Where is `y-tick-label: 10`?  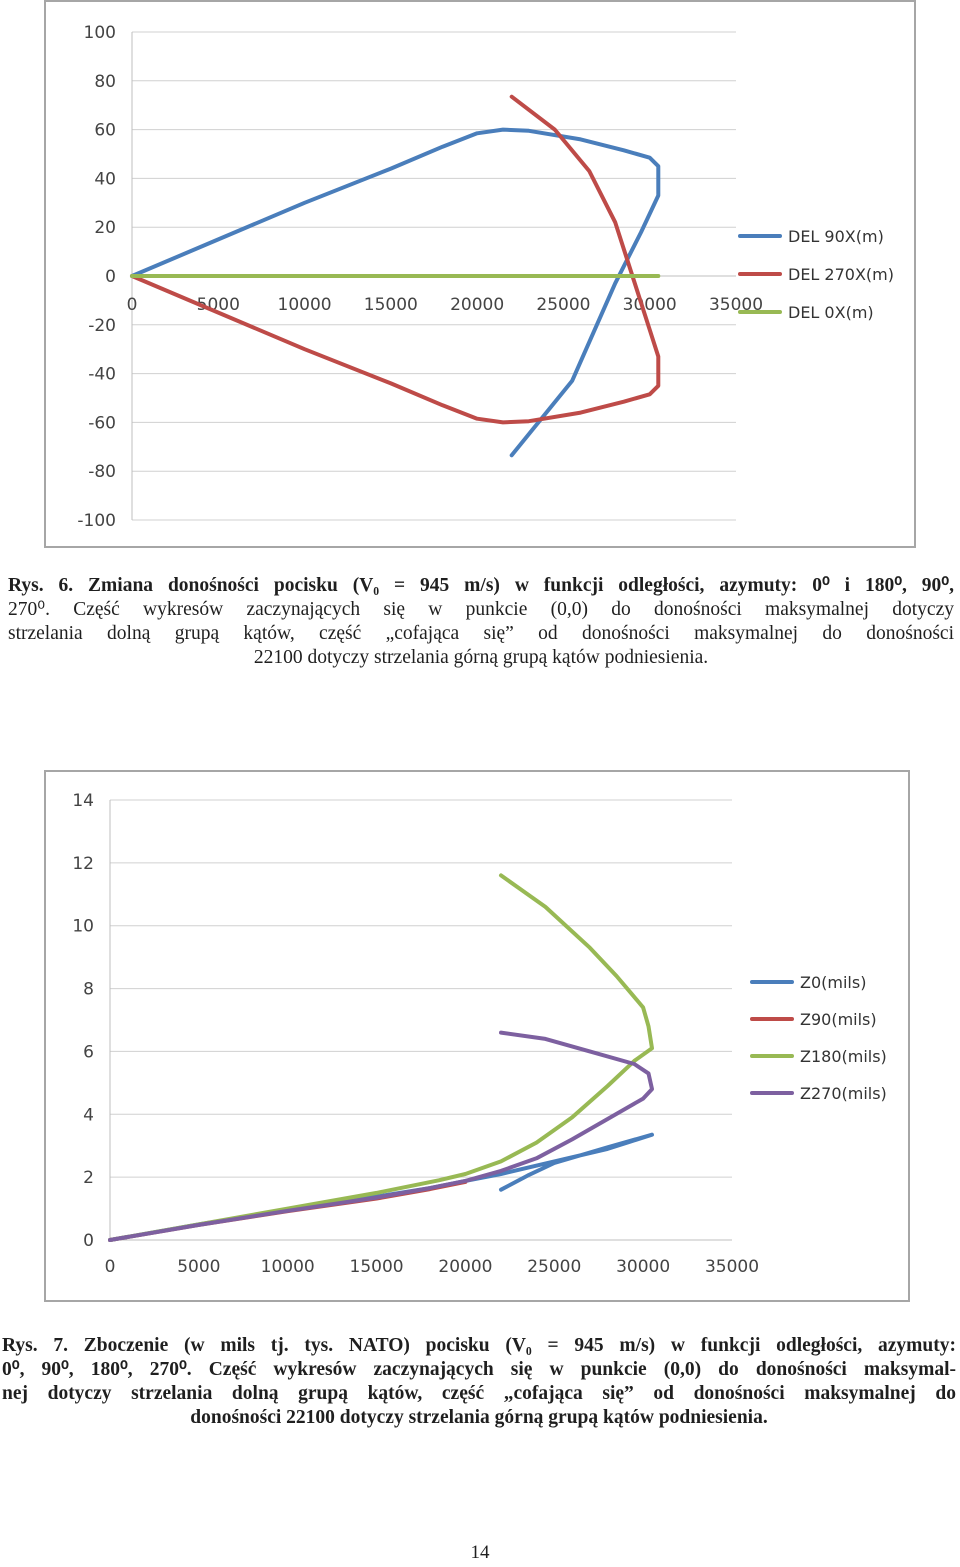 y-tick-label: 10 is located at coordinates (83, 927).